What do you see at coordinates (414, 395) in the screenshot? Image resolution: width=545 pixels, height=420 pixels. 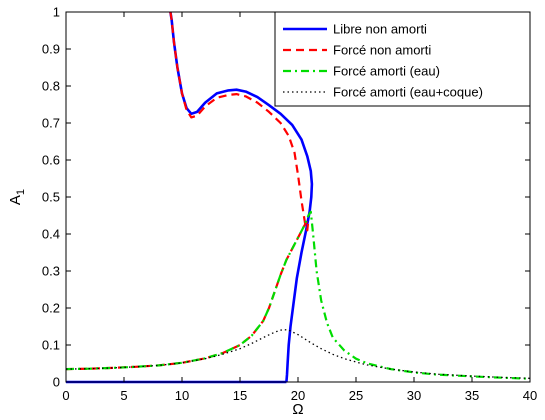 I see `x-tick-label: 30` at bounding box center [414, 395].